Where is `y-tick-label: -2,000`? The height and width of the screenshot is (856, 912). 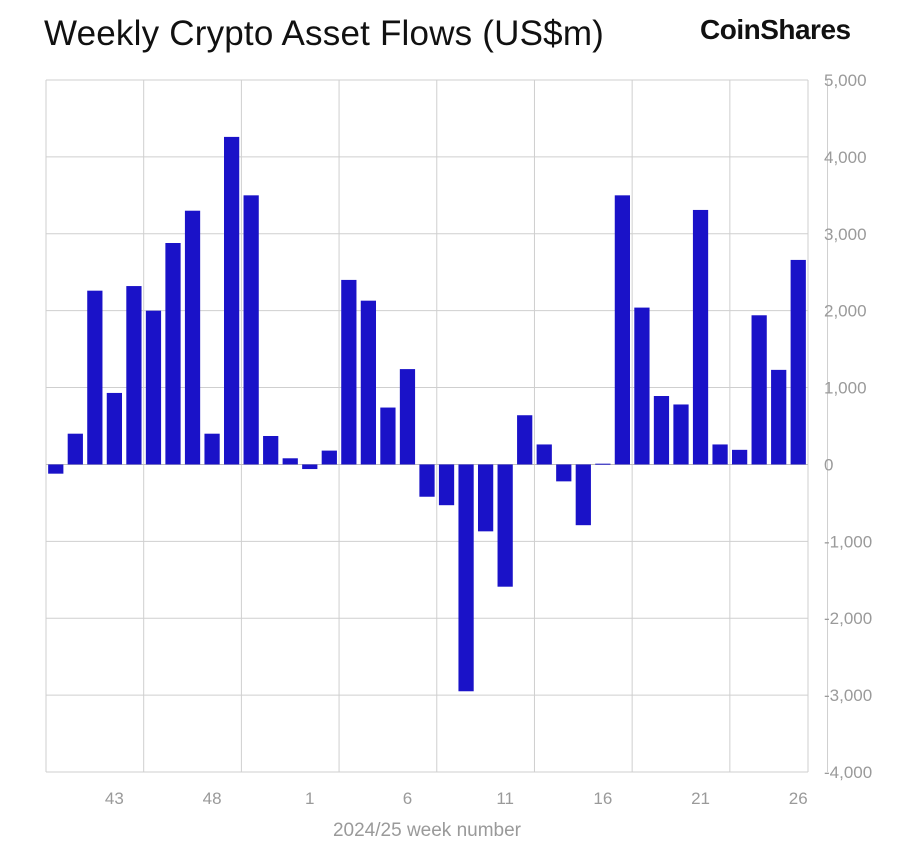
y-tick-label: -2,000 is located at coordinates (848, 618).